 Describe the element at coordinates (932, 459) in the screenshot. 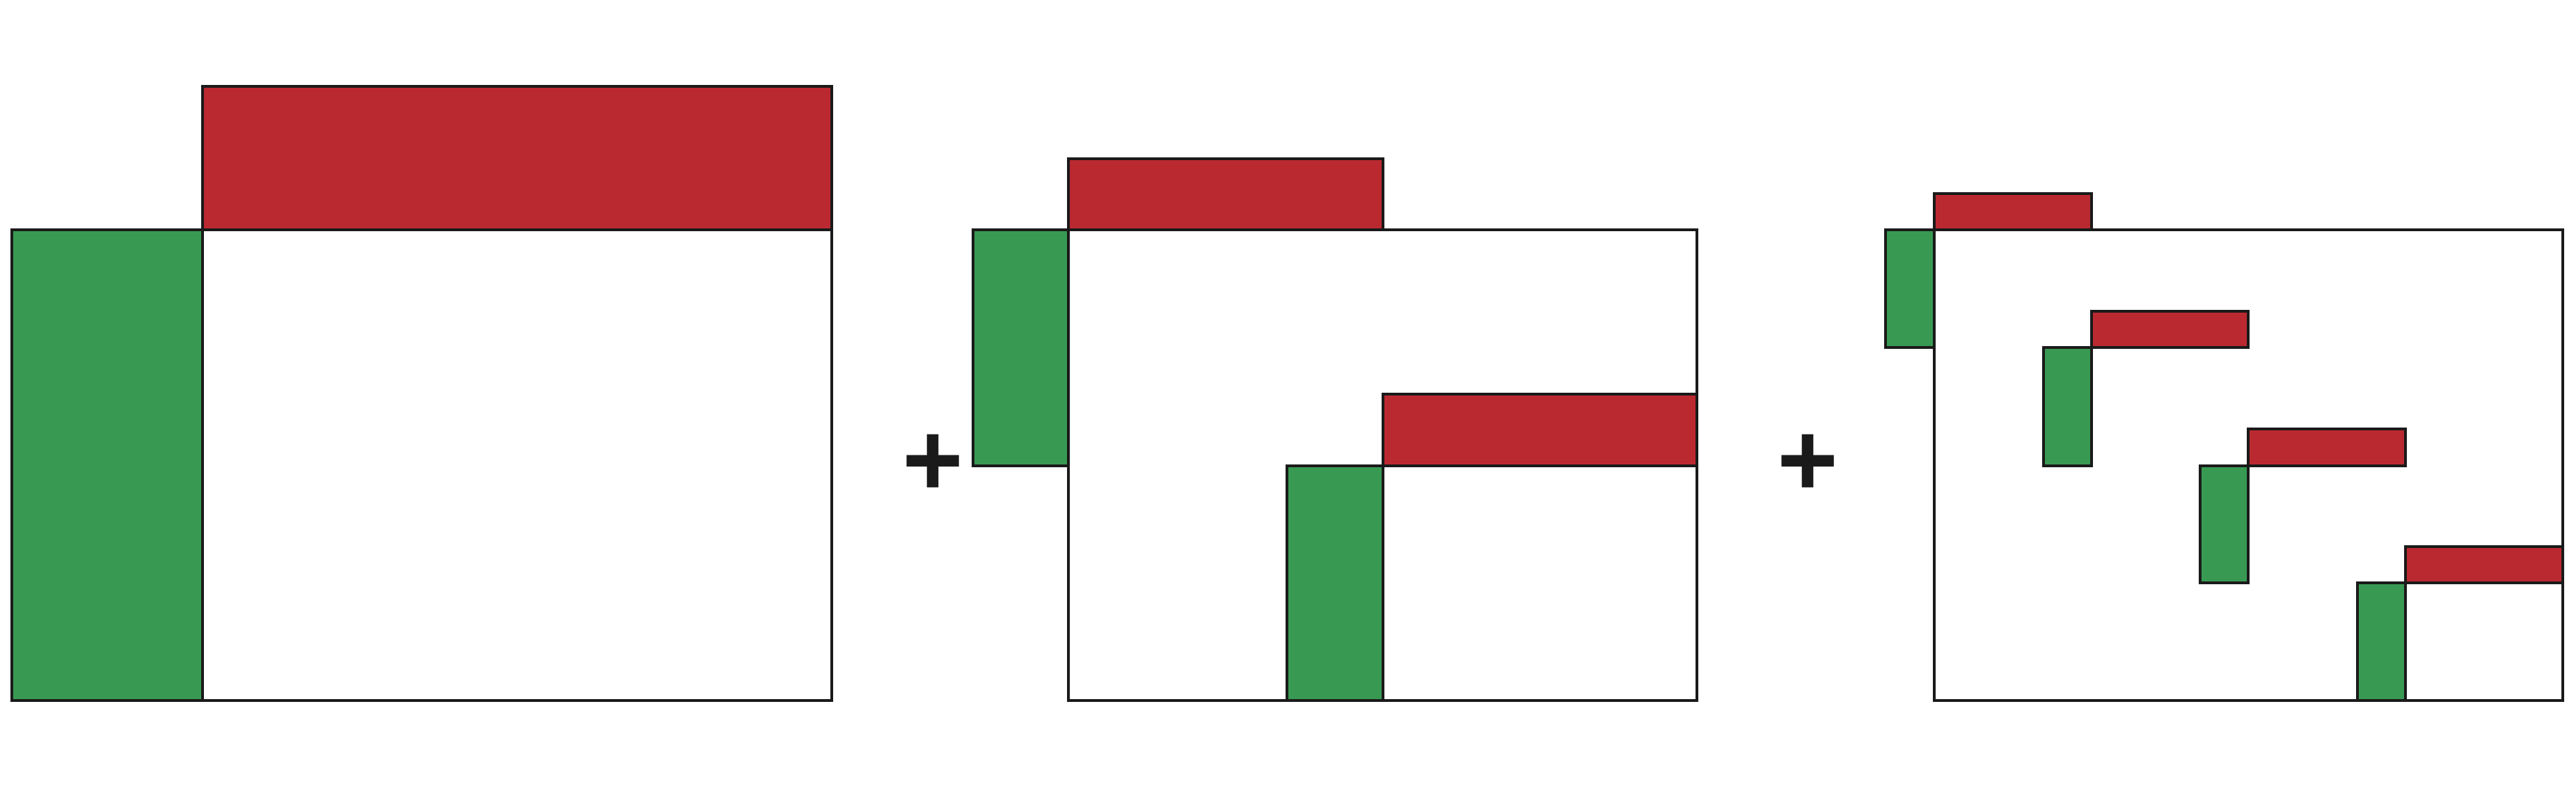

I see `plus-sign-1: +` at that location.